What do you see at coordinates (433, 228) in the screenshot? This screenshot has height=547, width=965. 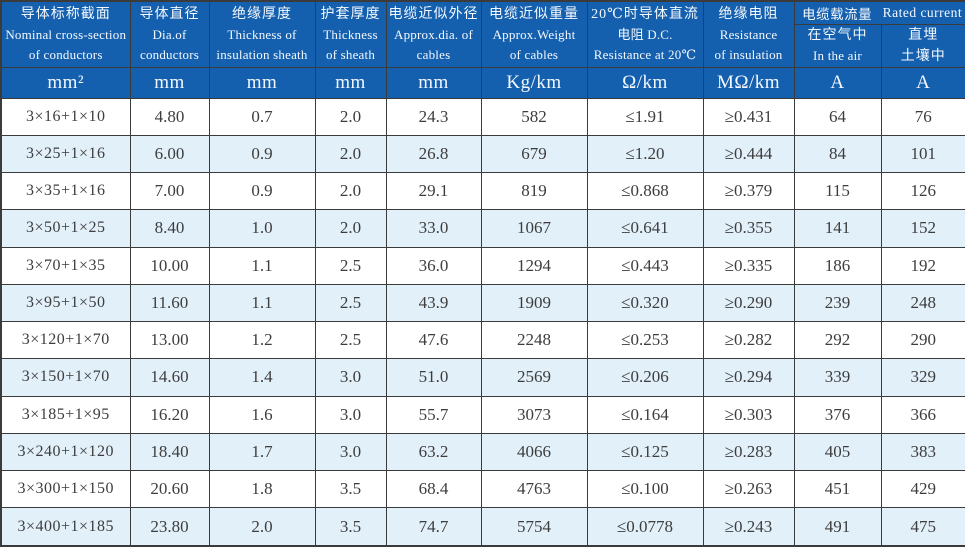 I see `cell-value: 33.0` at bounding box center [433, 228].